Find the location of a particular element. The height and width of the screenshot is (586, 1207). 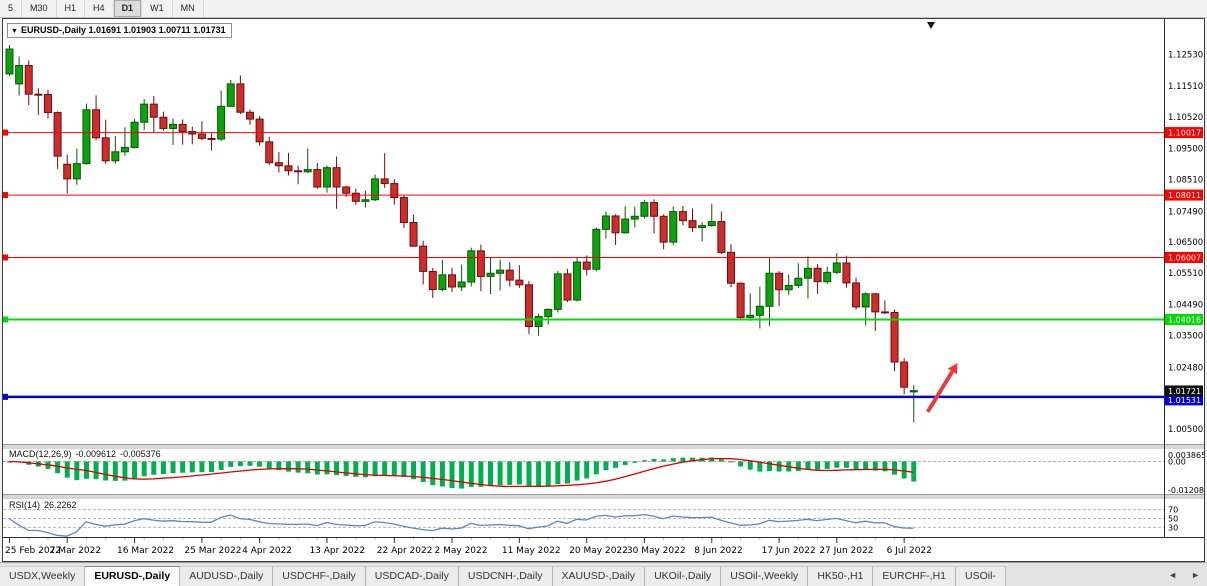

timeframe-button-5: 5 is located at coordinates (11, 8).